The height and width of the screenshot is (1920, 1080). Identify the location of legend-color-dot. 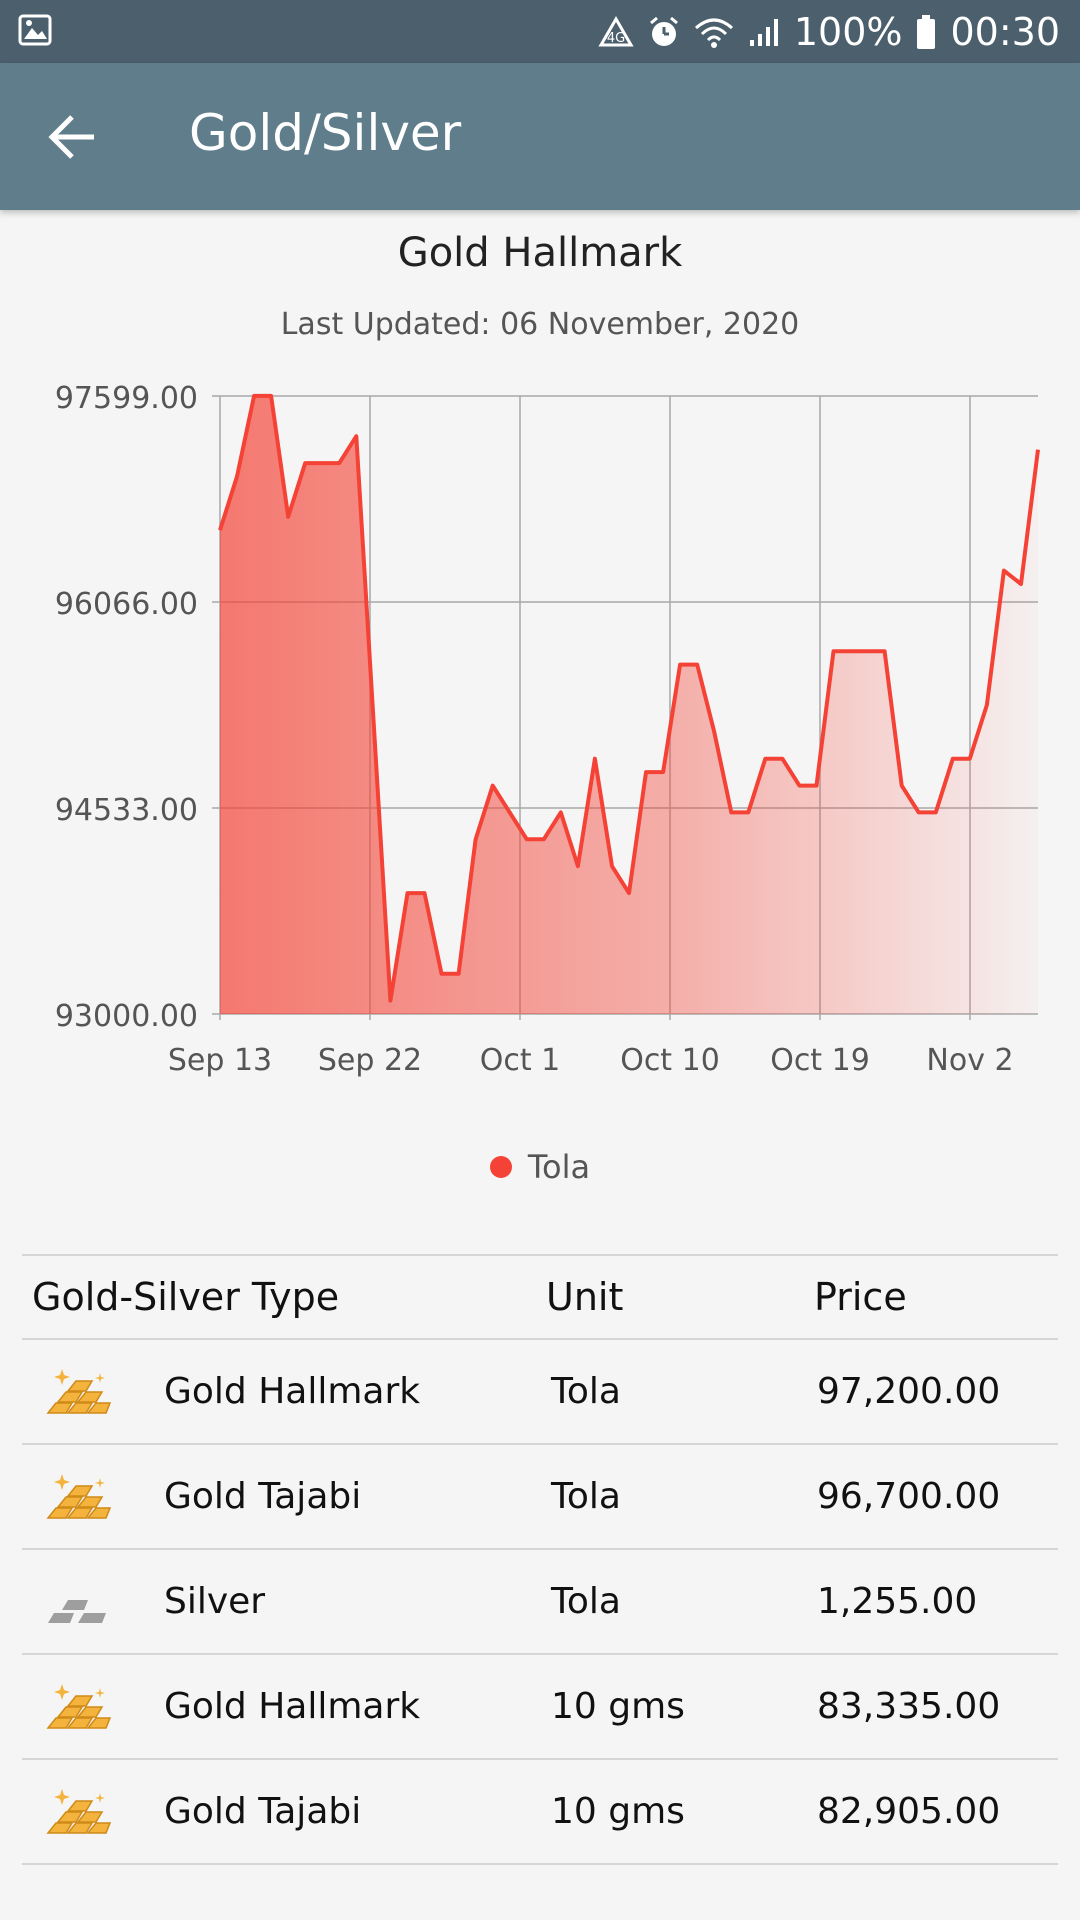
(500, 1167).